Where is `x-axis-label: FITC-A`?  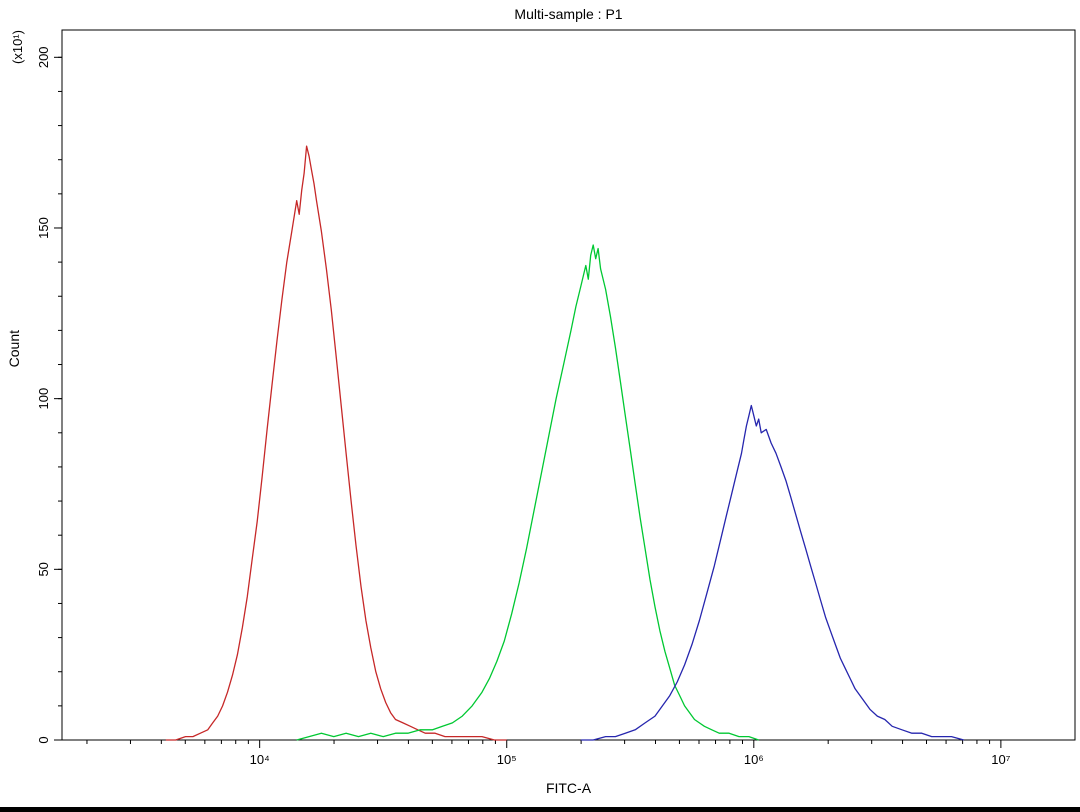 x-axis-label: FITC-A is located at coordinates (568, 788).